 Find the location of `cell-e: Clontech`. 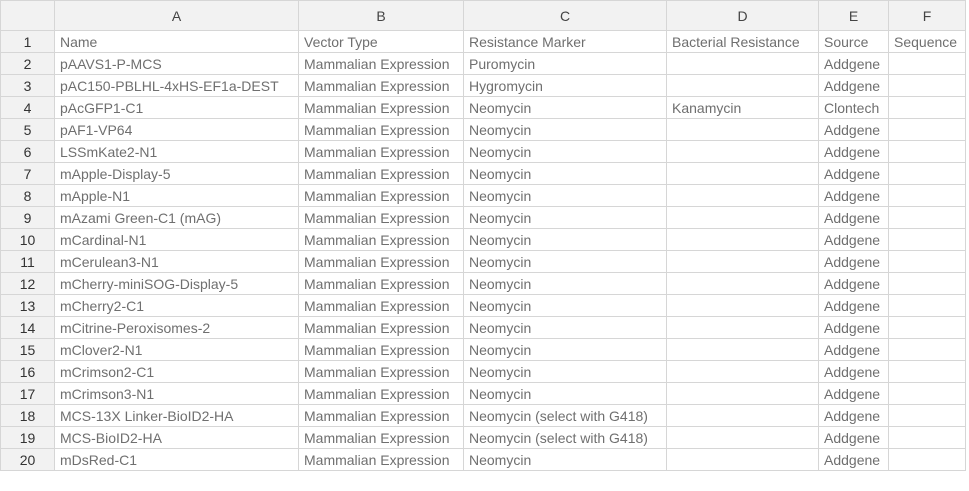

cell-e: Clontech is located at coordinates (853, 107).